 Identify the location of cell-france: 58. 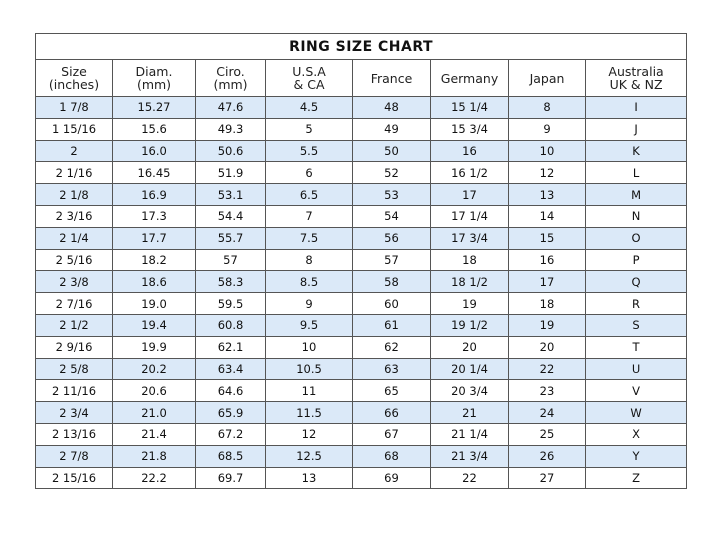
(391, 282).